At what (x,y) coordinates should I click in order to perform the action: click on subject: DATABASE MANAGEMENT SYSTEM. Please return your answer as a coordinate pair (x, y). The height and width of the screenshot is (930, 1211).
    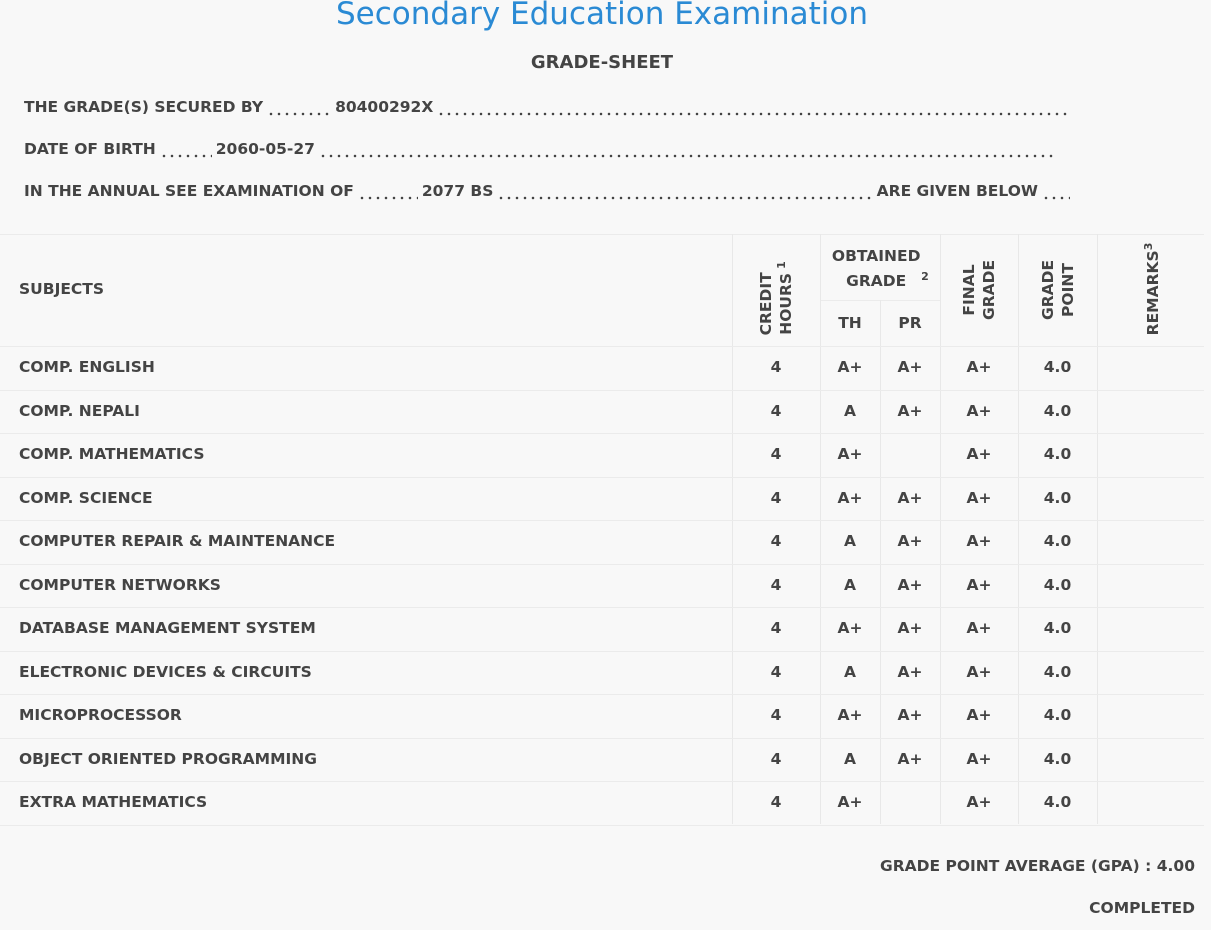
    Looking at the image, I should click on (167, 628).